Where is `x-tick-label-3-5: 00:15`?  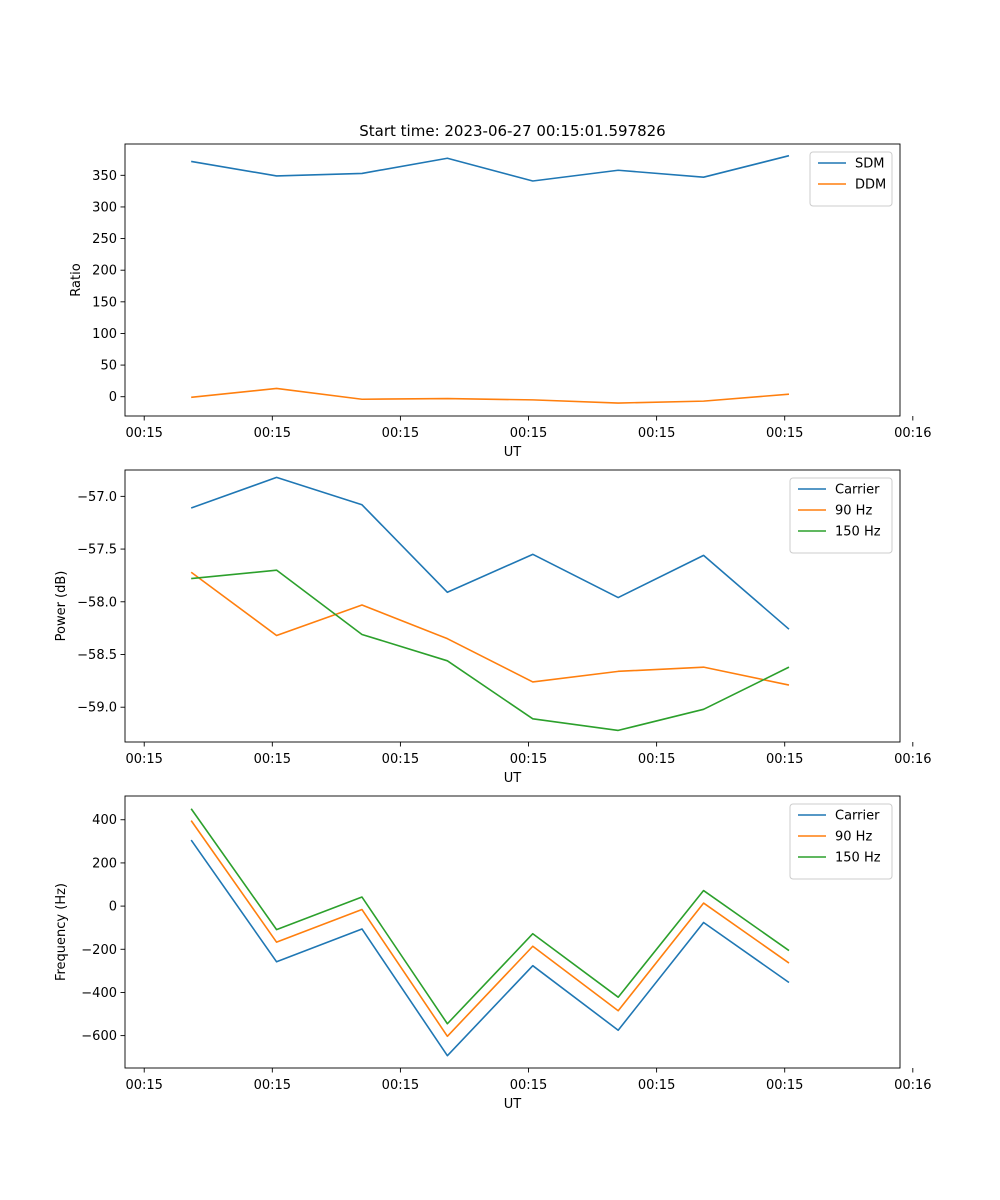
x-tick-label-3-5: 00:15 is located at coordinates (656, 1085).